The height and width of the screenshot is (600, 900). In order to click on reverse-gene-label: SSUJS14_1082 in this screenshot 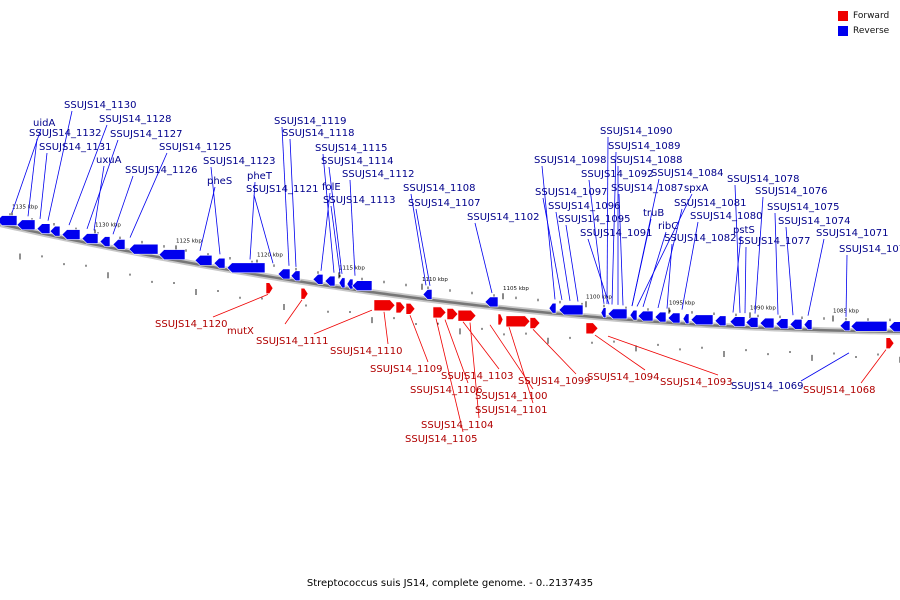, I will do `click(700, 238)`.